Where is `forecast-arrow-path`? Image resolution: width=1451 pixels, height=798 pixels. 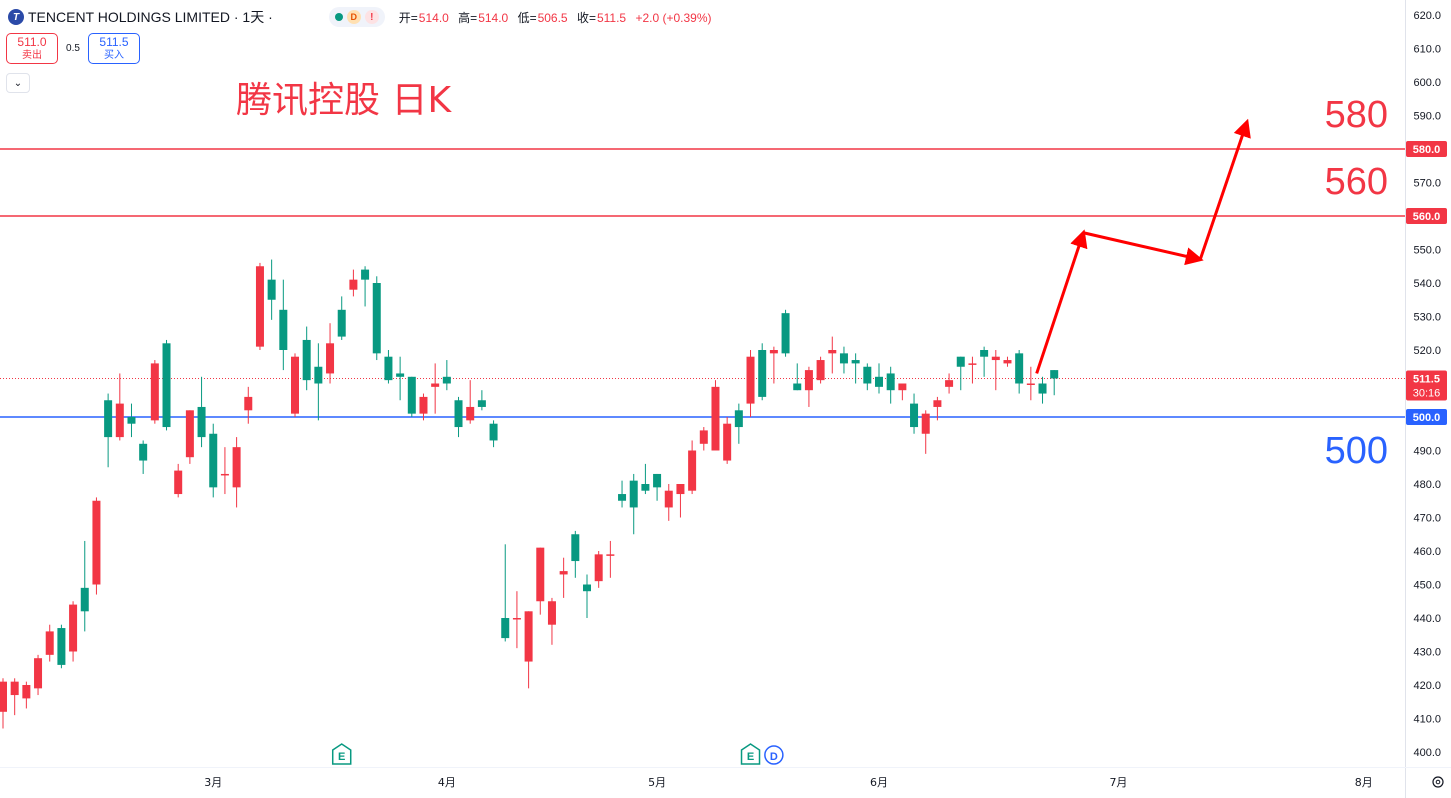
forecast-arrow-path is located at coordinates (1143, 246).